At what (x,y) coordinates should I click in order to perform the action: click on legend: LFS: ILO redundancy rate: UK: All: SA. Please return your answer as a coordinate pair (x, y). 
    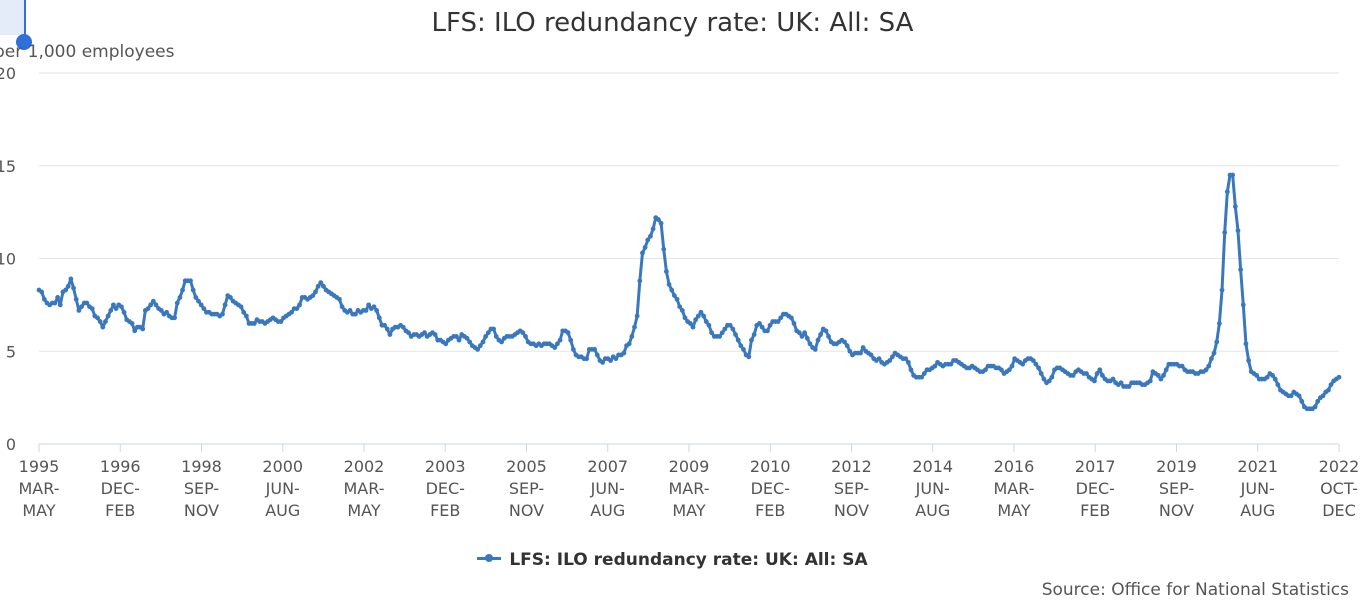
    Looking at the image, I should click on (672, 560).